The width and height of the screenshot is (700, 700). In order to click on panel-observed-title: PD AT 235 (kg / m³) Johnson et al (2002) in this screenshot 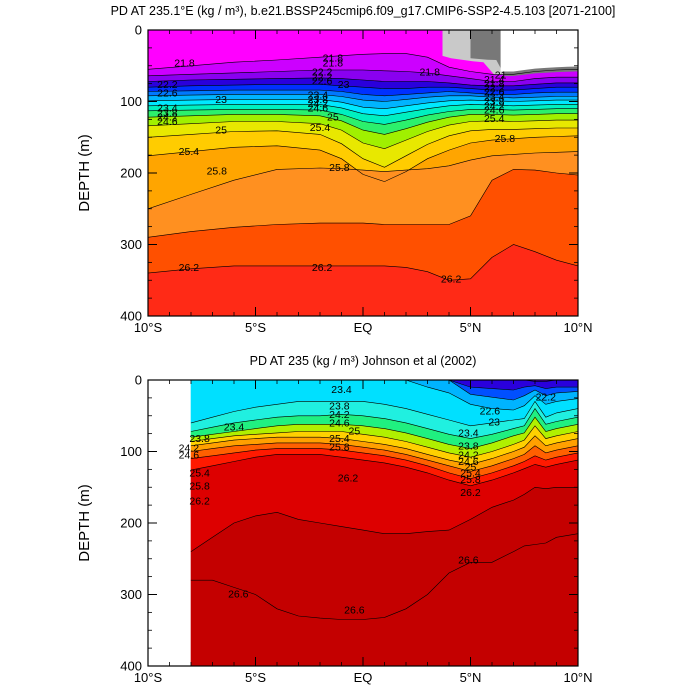, I will do `click(363, 361)`.